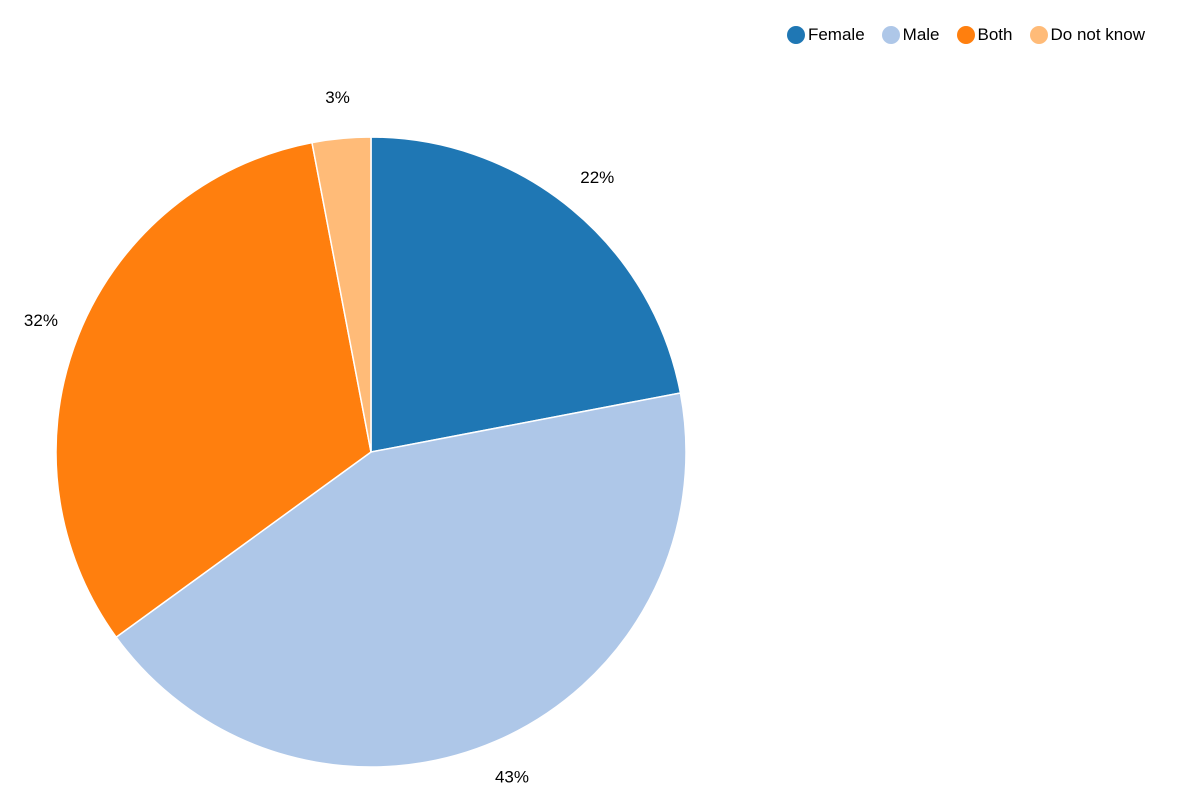  What do you see at coordinates (512, 776) in the screenshot?
I see `pie-label-male: 43%` at bounding box center [512, 776].